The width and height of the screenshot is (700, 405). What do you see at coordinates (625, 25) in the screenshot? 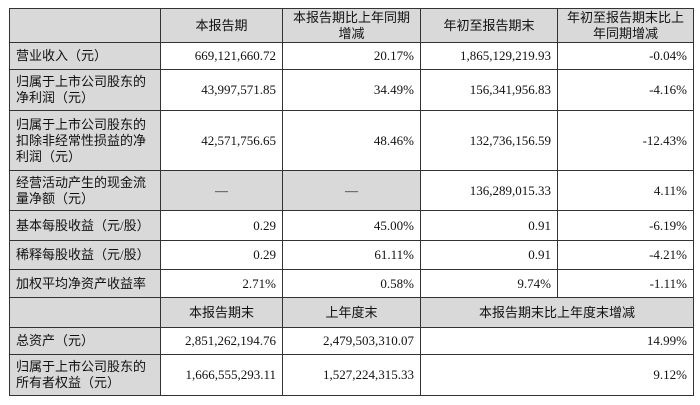
I see `column-header: 年初至报告期末比上年同期增减` at bounding box center [625, 25].